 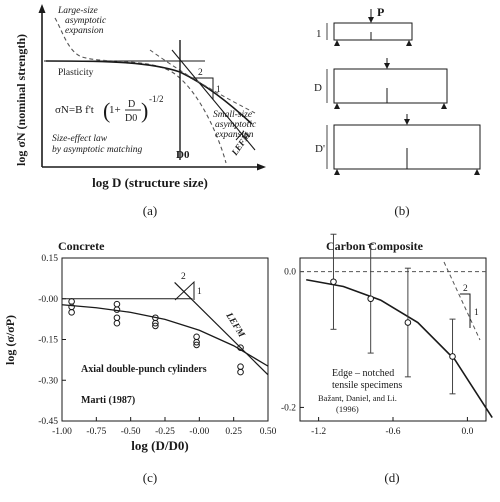 I want to click on large-size-label-1: Large-size, so click(x=77, y=11).